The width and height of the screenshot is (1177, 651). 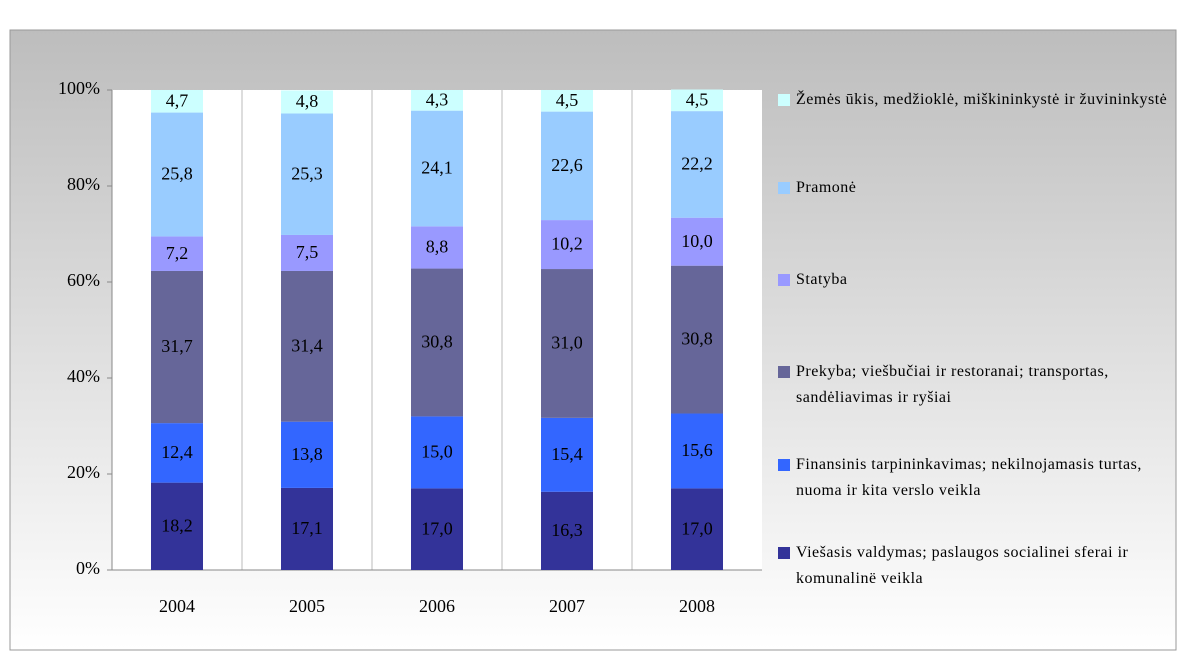 I want to click on data-label: 4,3, so click(x=437, y=99).